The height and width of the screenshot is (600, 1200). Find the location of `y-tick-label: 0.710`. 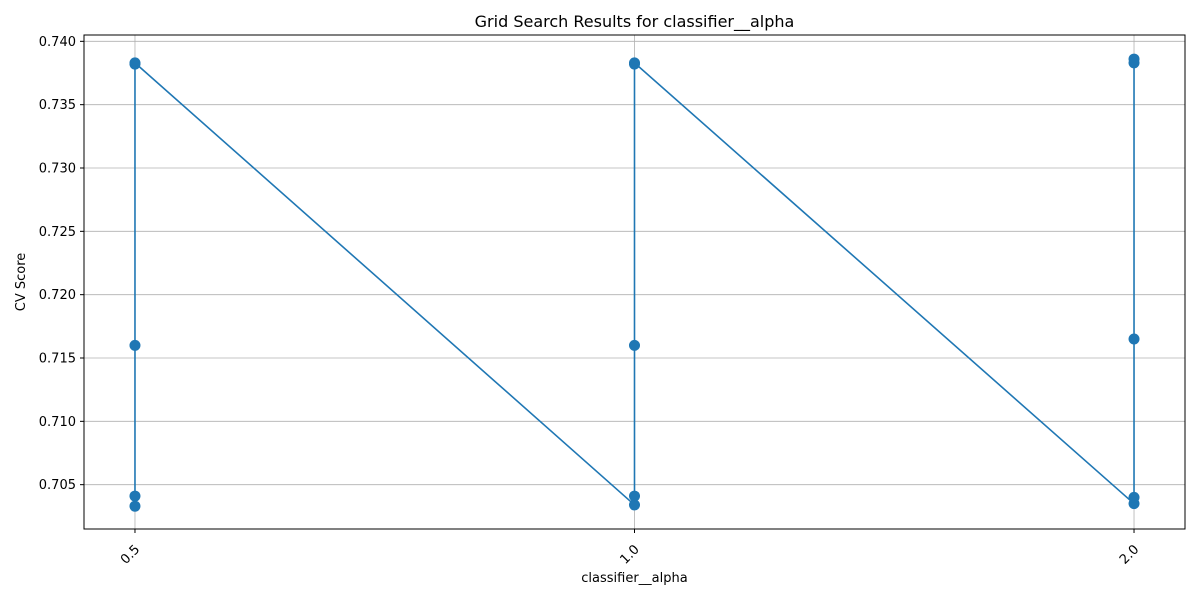

y-tick-label: 0.710 is located at coordinates (57, 422).